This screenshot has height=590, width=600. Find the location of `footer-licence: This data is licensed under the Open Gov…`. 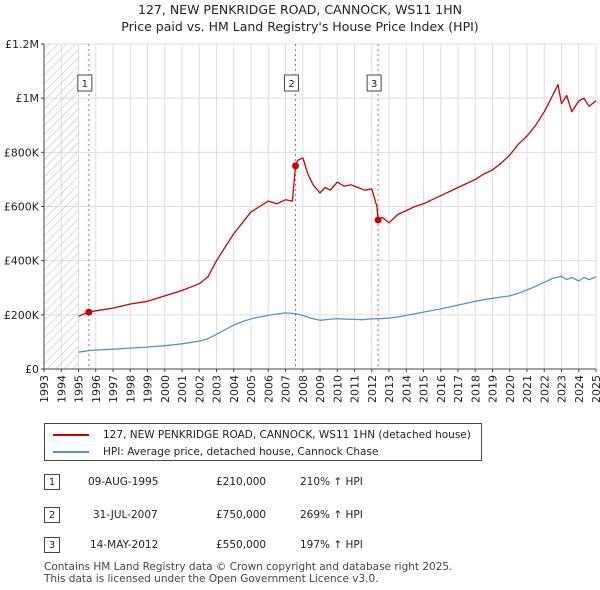

footer-licence: This data is licensed under the Open Gov… is located at coordinates (211, 579).